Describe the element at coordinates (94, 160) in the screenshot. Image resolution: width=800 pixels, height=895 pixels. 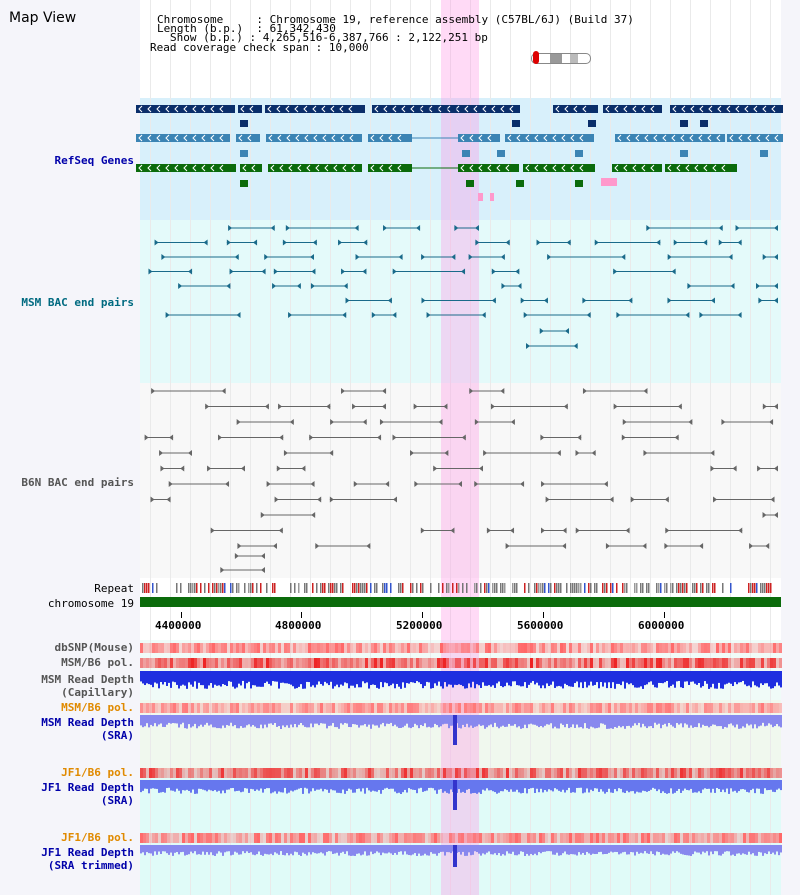
I see `track-label-refseq: RefSeq Genes` at that location.